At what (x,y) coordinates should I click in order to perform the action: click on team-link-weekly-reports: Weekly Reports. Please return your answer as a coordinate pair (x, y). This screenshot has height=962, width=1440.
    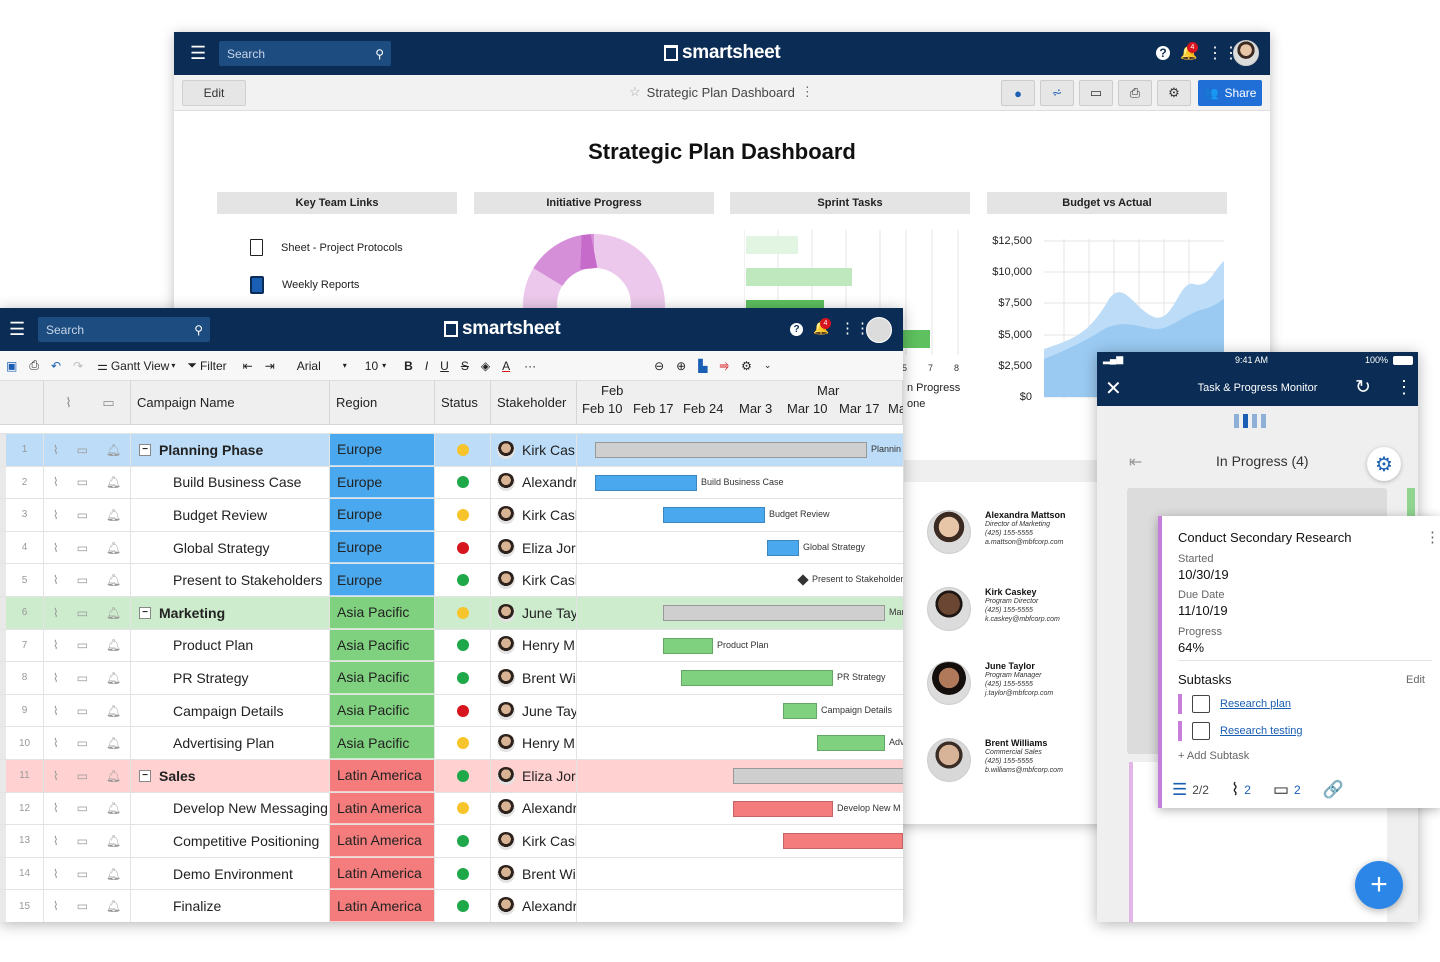
    Looking at the image, I should click on (304, 285).